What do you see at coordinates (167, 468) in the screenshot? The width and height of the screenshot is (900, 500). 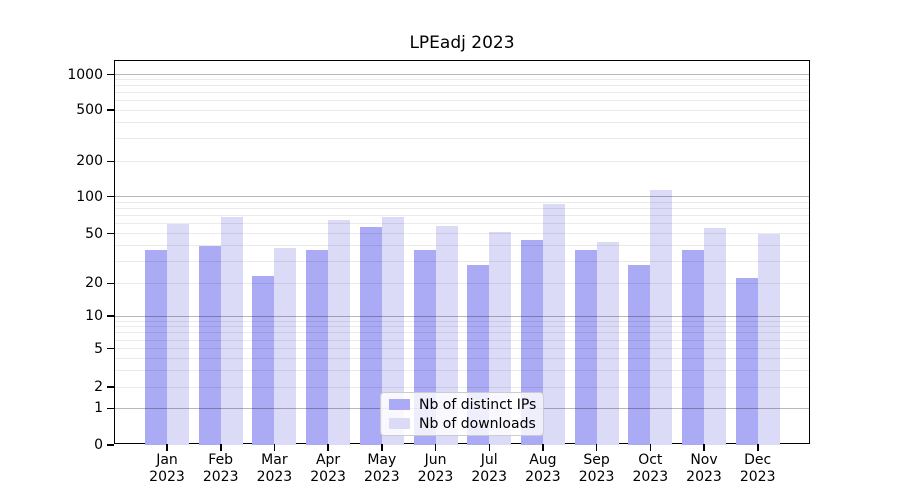 I see `x-tick-label-jan: Jan 2023` at bounding box center [167, 468].